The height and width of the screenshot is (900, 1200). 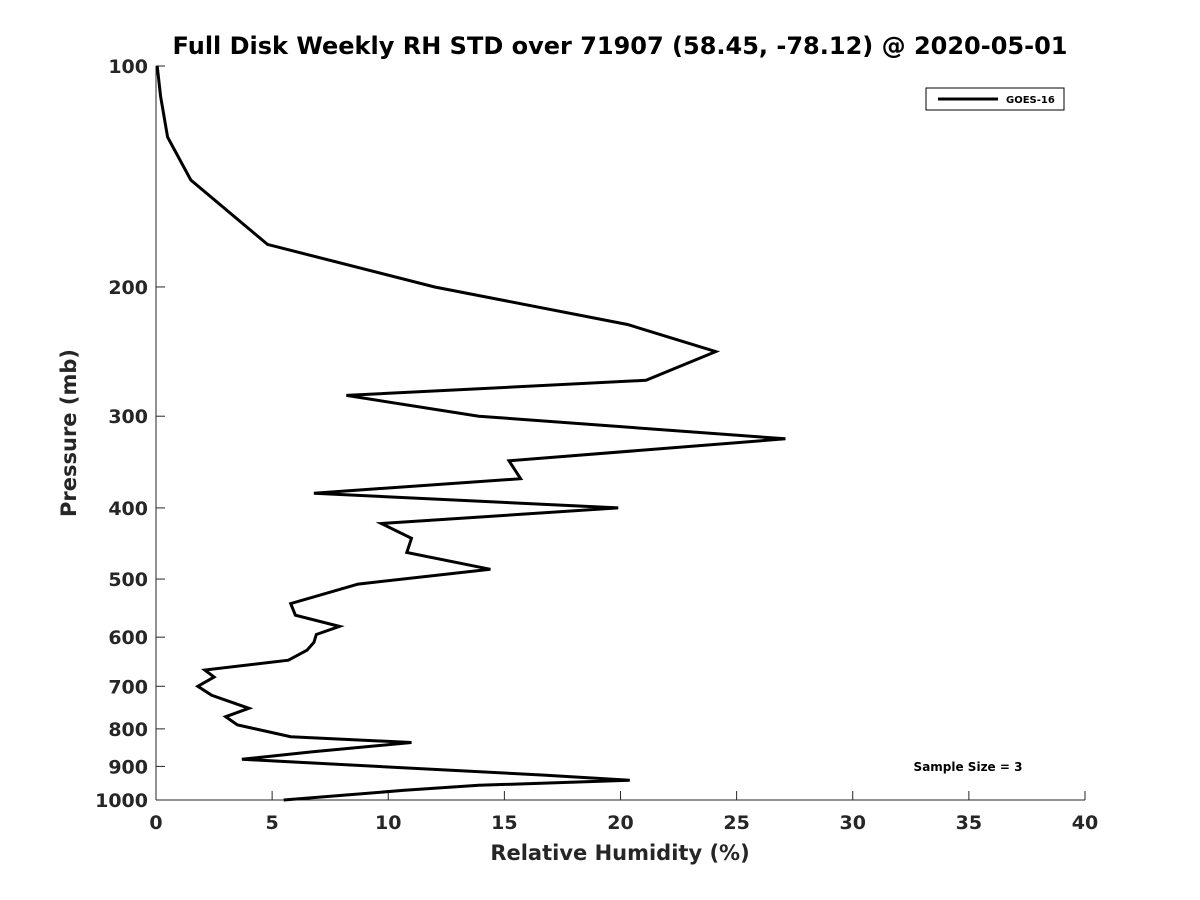 What do you see at coordinates (620, 823) in the screenshot?
I see `x-tick-label: 20` at bounding box center [620, 823].